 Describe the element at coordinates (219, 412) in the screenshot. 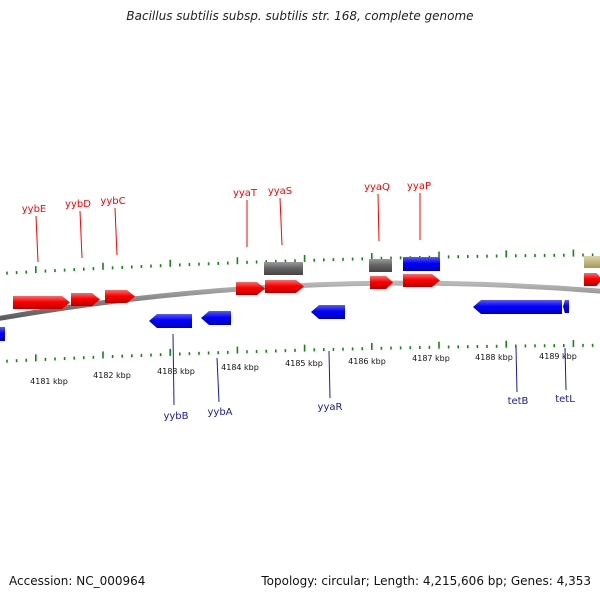

I see `gene-label-yybA: yybA` at that location.